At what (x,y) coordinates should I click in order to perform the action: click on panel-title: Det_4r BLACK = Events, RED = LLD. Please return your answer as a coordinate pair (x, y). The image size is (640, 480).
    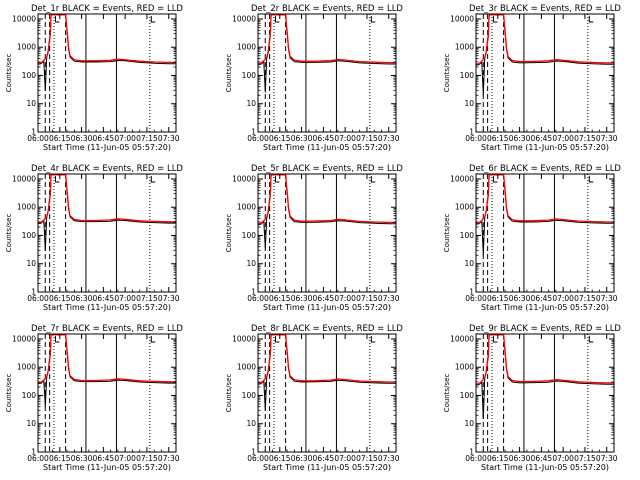
    Looking at the image, I should click on (107, 169).